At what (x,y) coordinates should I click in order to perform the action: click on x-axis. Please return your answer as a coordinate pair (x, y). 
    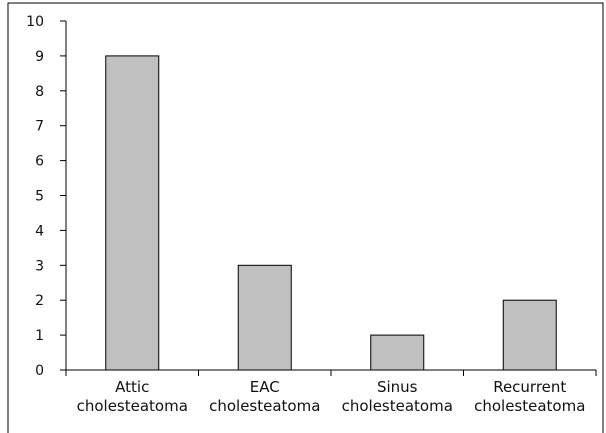
    Looking at the image, I should click on (331, 372).